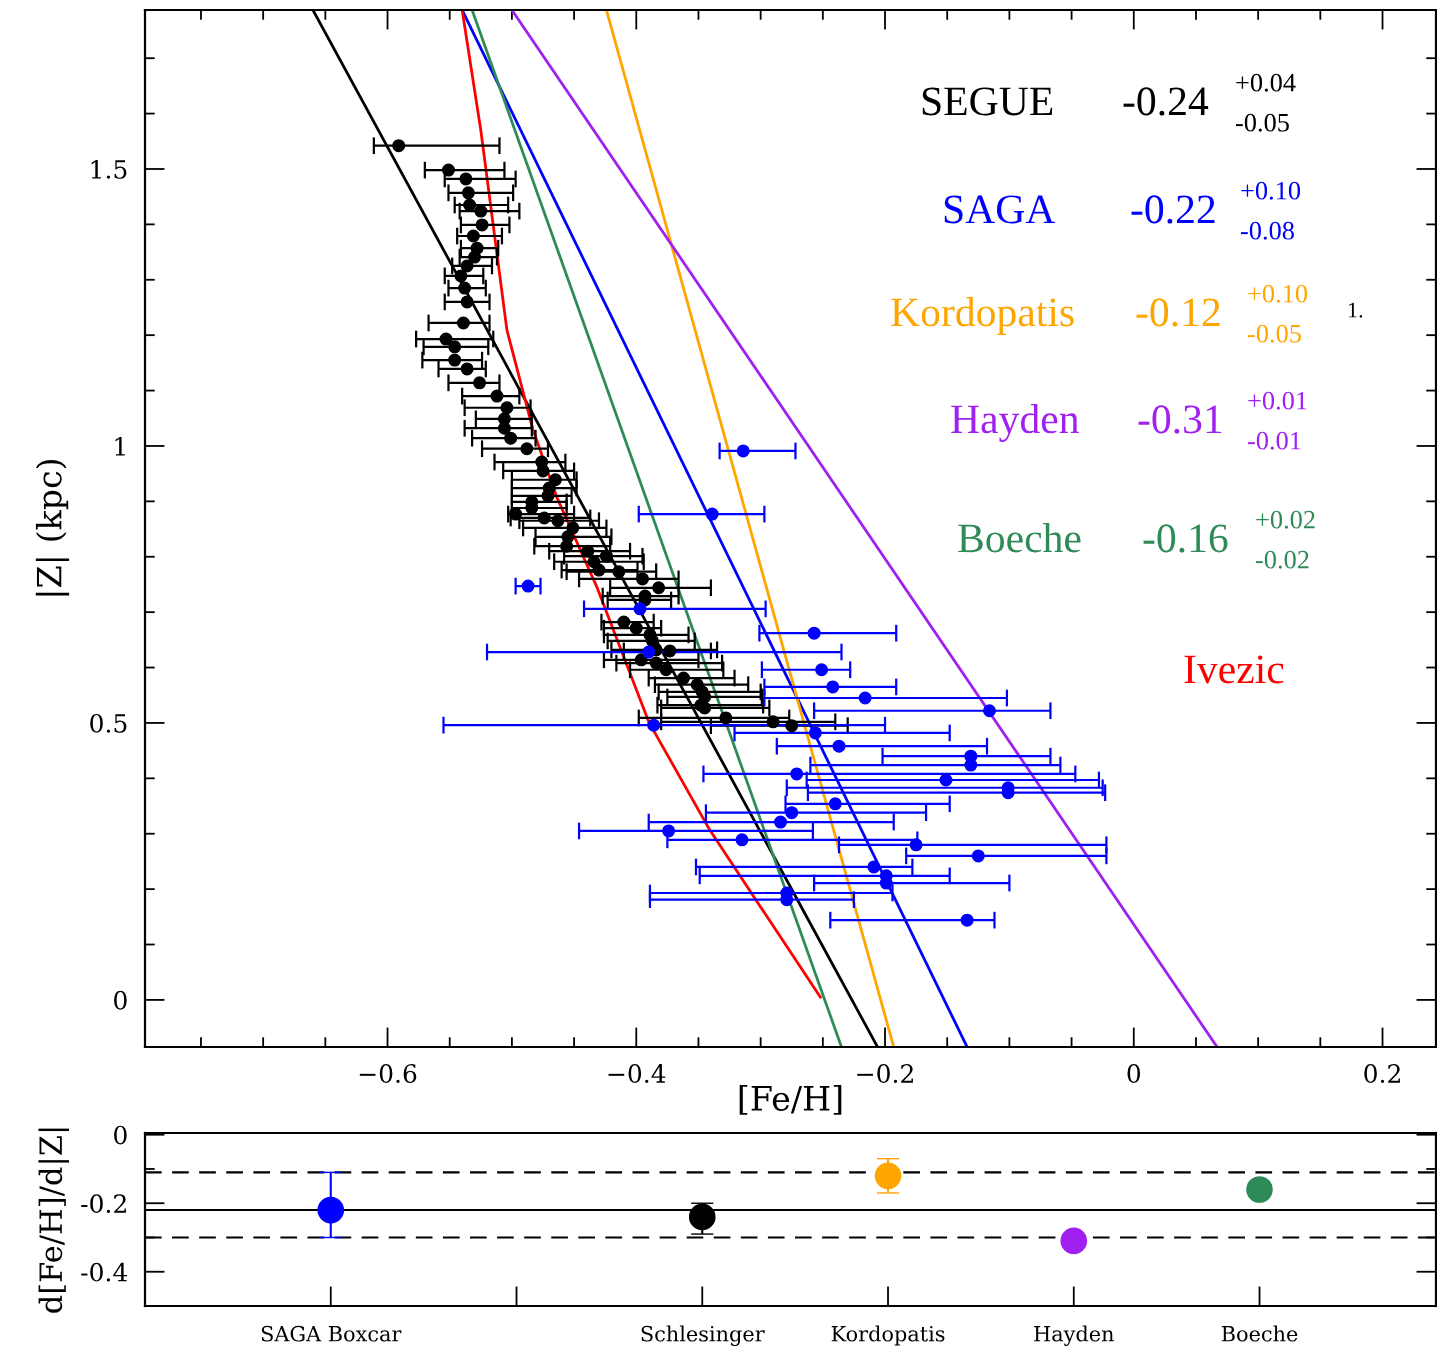 This screenshot has width=1437, height=1350. What do you see at coordinates (1015, 423) in the screenshot?
I see `annotation: Hayden` at bounding box center [1015, 423].